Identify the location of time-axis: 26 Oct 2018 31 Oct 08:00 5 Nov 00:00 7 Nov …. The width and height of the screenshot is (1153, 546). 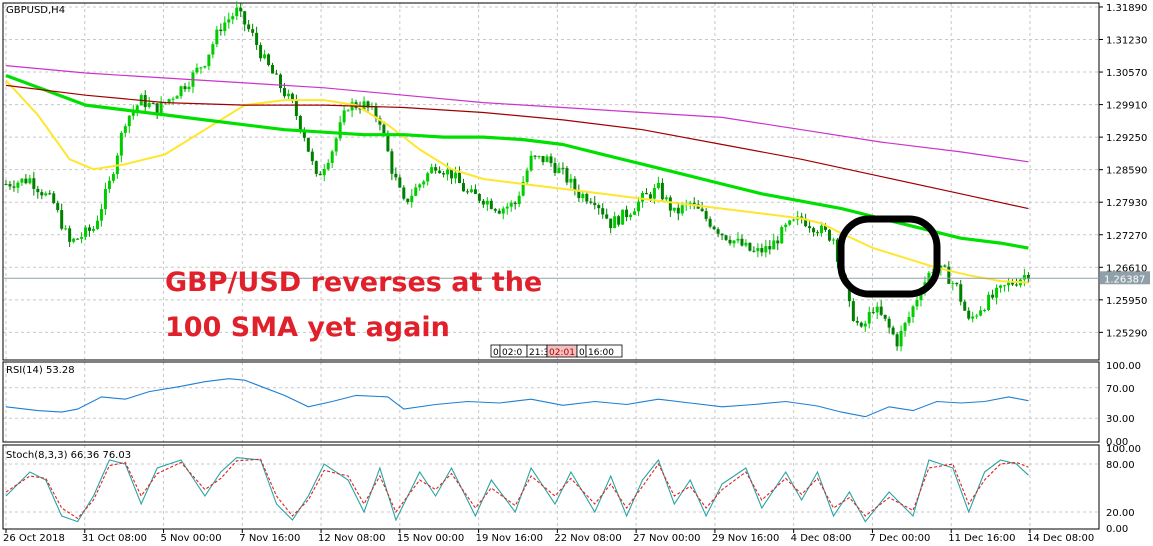
(548, 536).